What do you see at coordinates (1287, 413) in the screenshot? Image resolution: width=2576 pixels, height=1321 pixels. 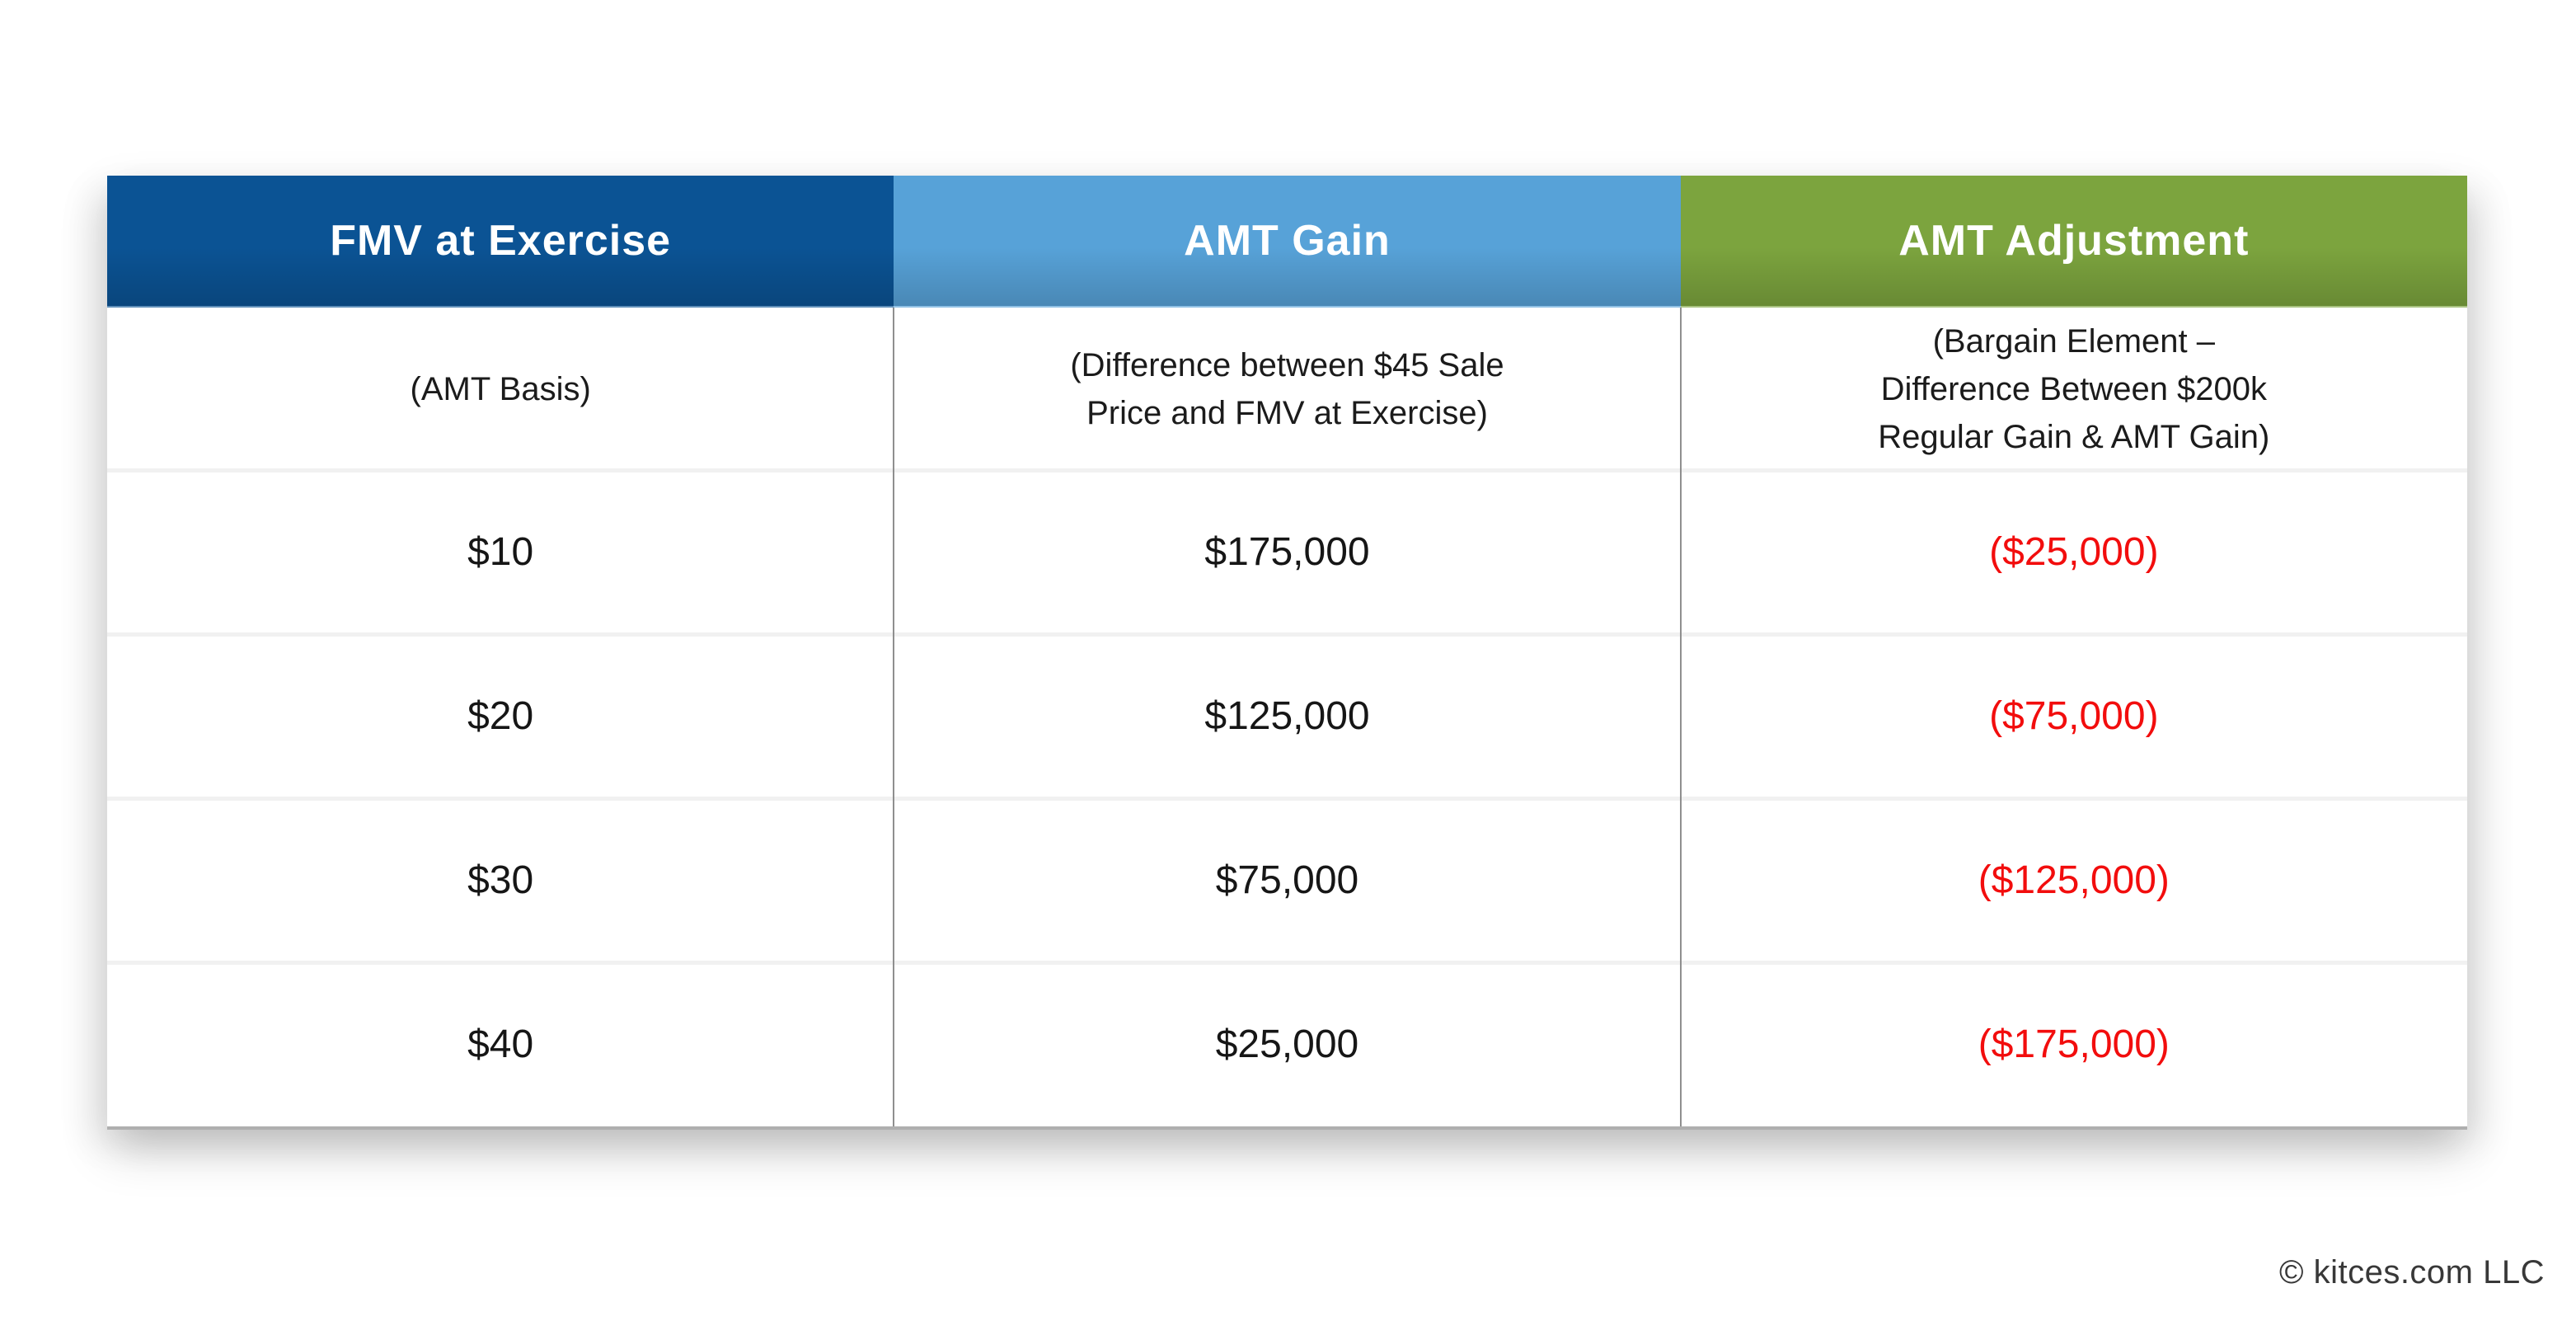 I see `subheader-line: Price and FMV at Exercise)` at bounding box center [1287, 413].